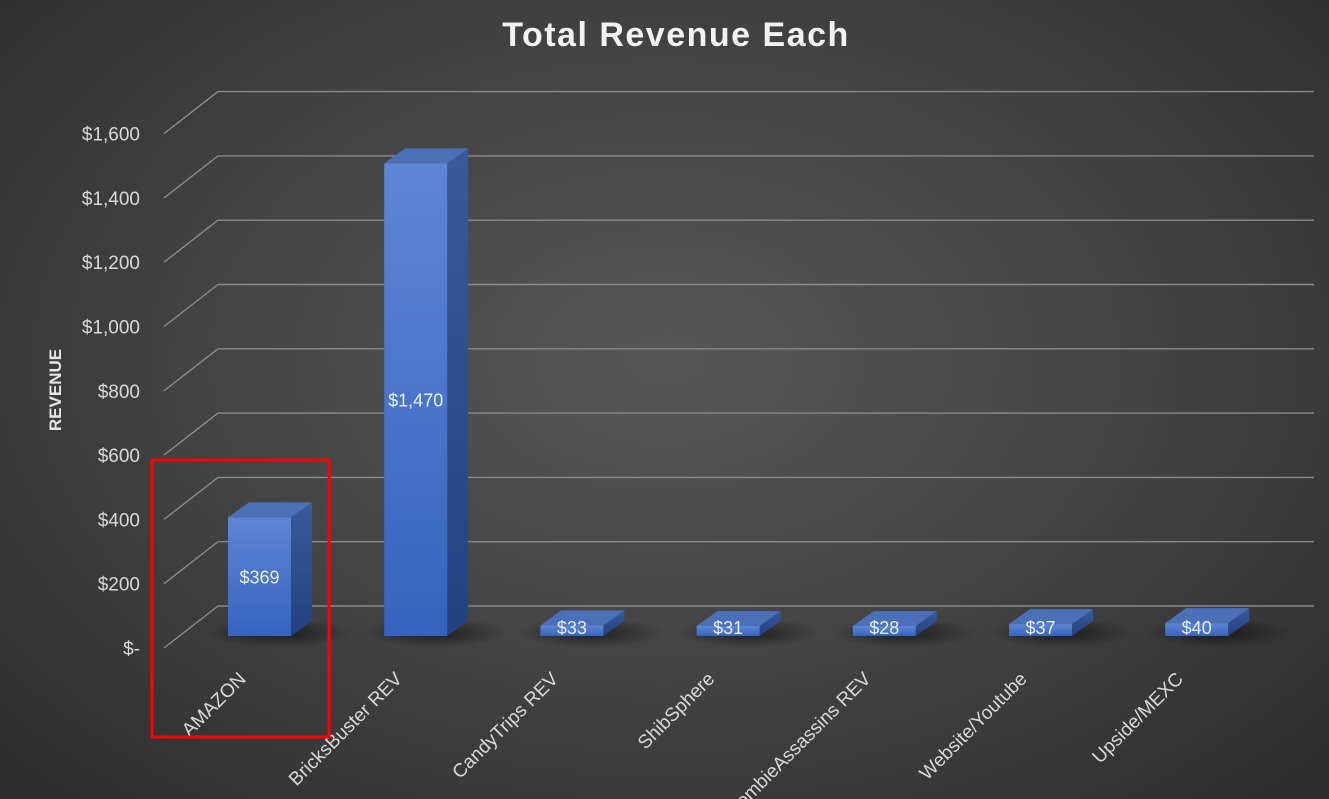 The height and width of the screenshot is (799, 1329). I want to click on bar-5: $28, so click(904, 629).